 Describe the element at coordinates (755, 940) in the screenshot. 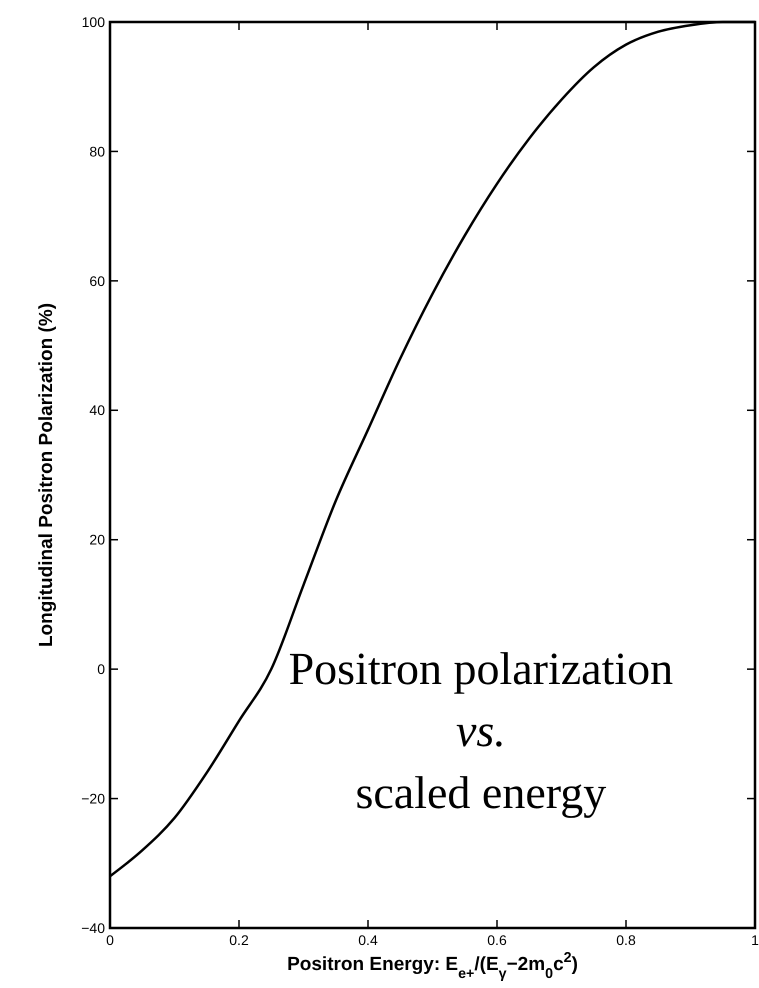

I see `x-tick-label: 1` at that location.